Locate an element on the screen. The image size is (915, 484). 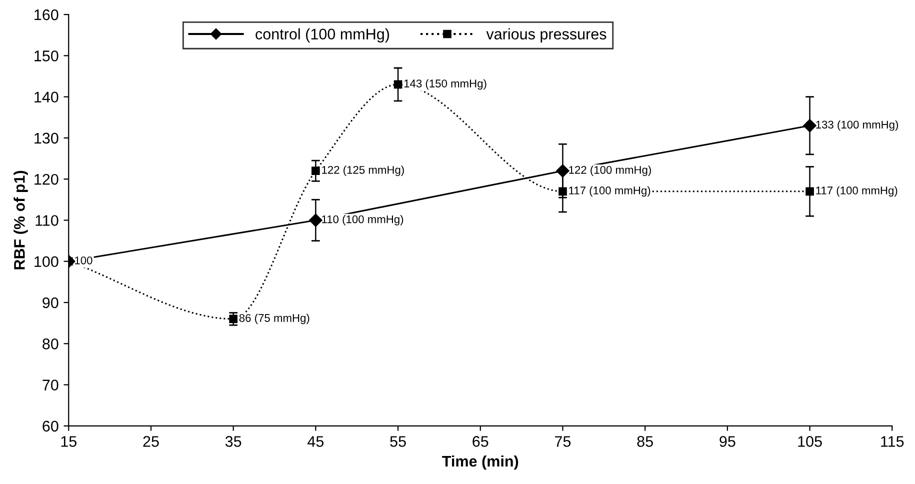
x-tick-label: 115 is located at coordinates (892, 441).